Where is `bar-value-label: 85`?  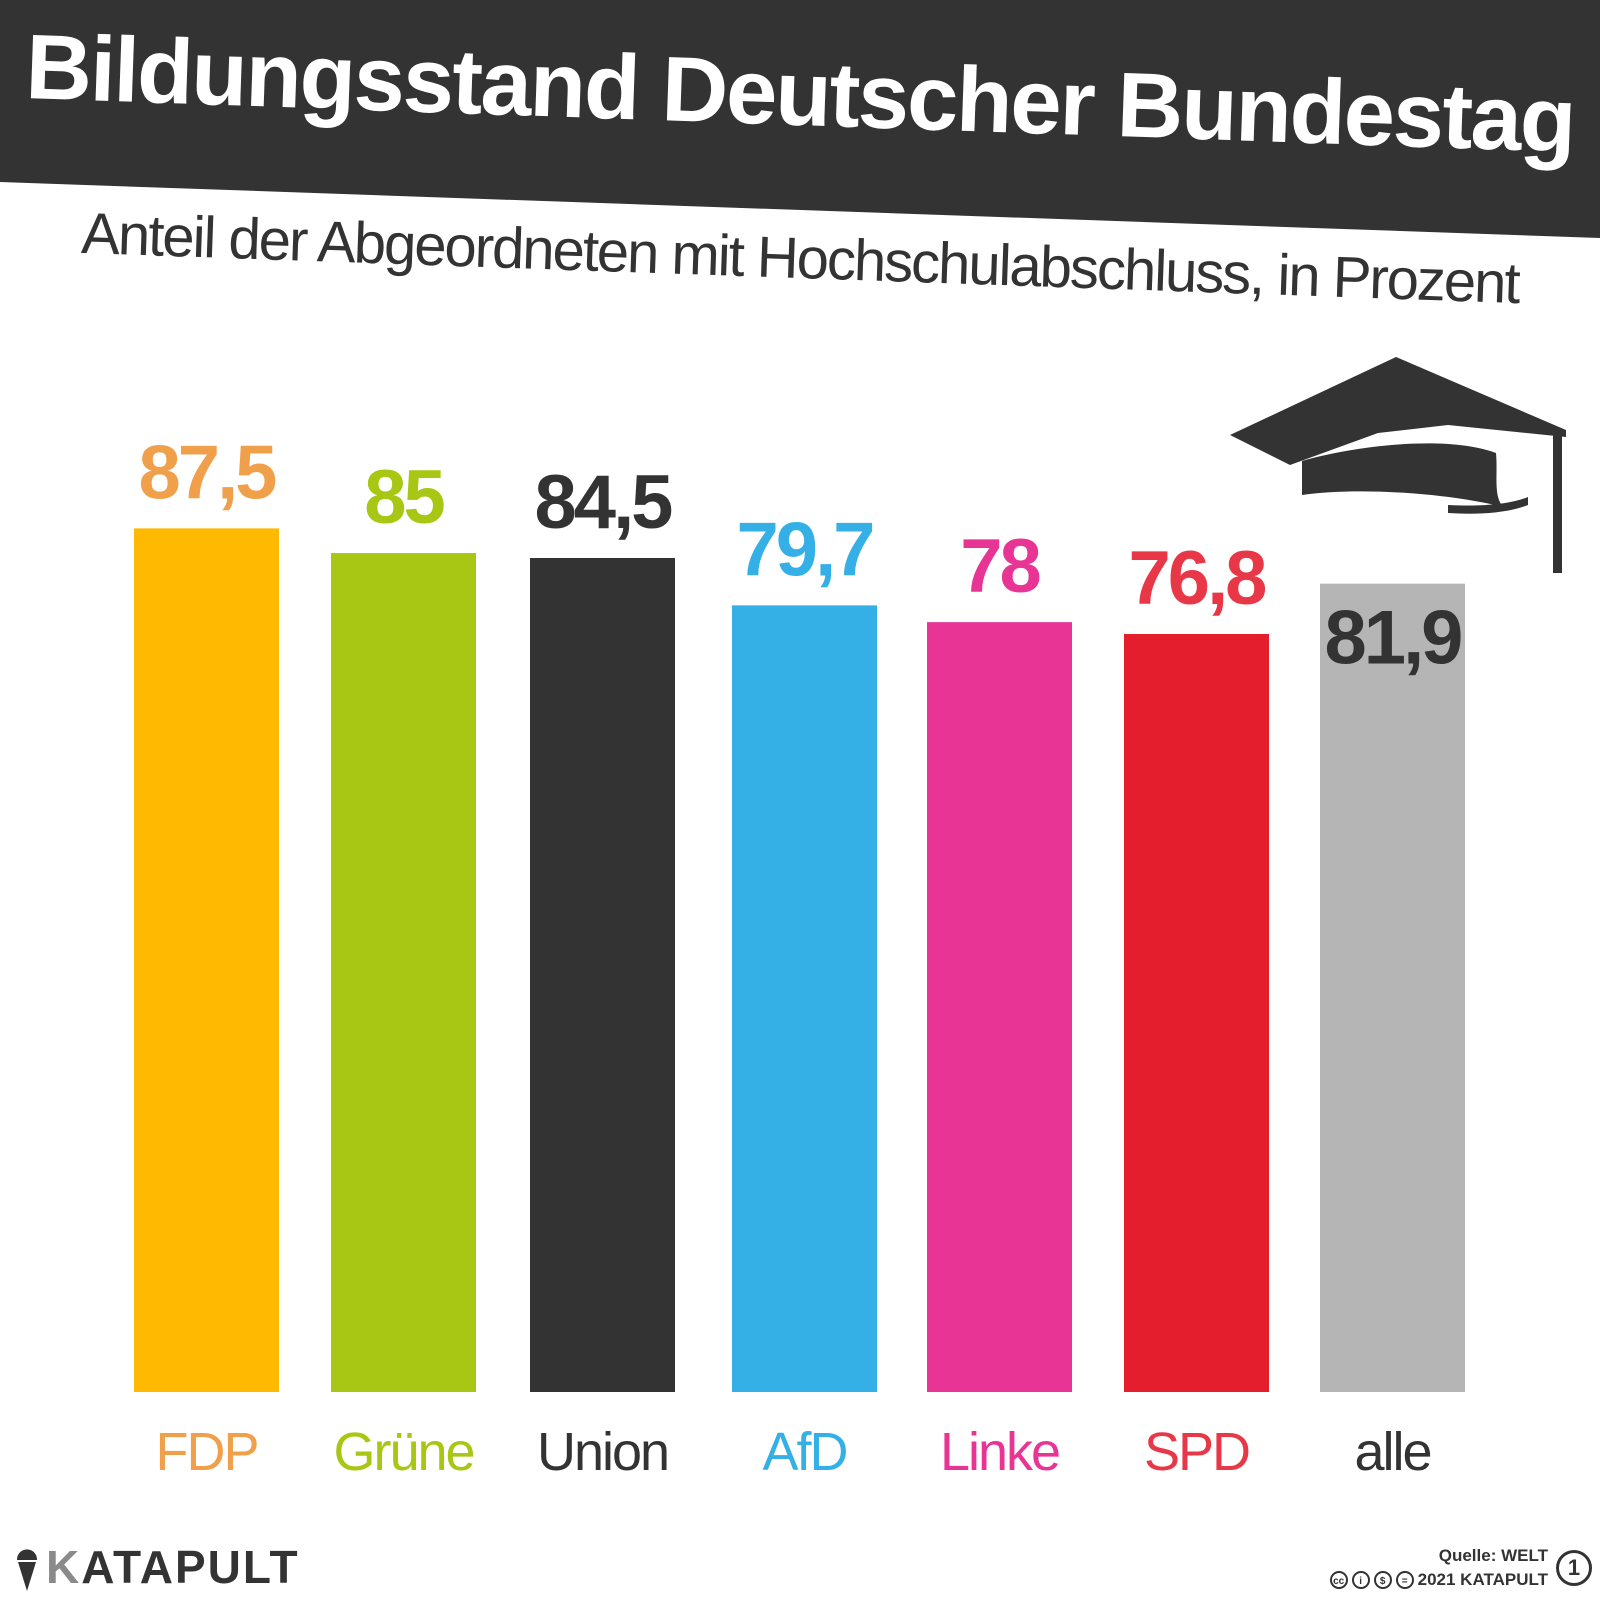 bar-value-label: 85 is located at coordinates (404, 497).